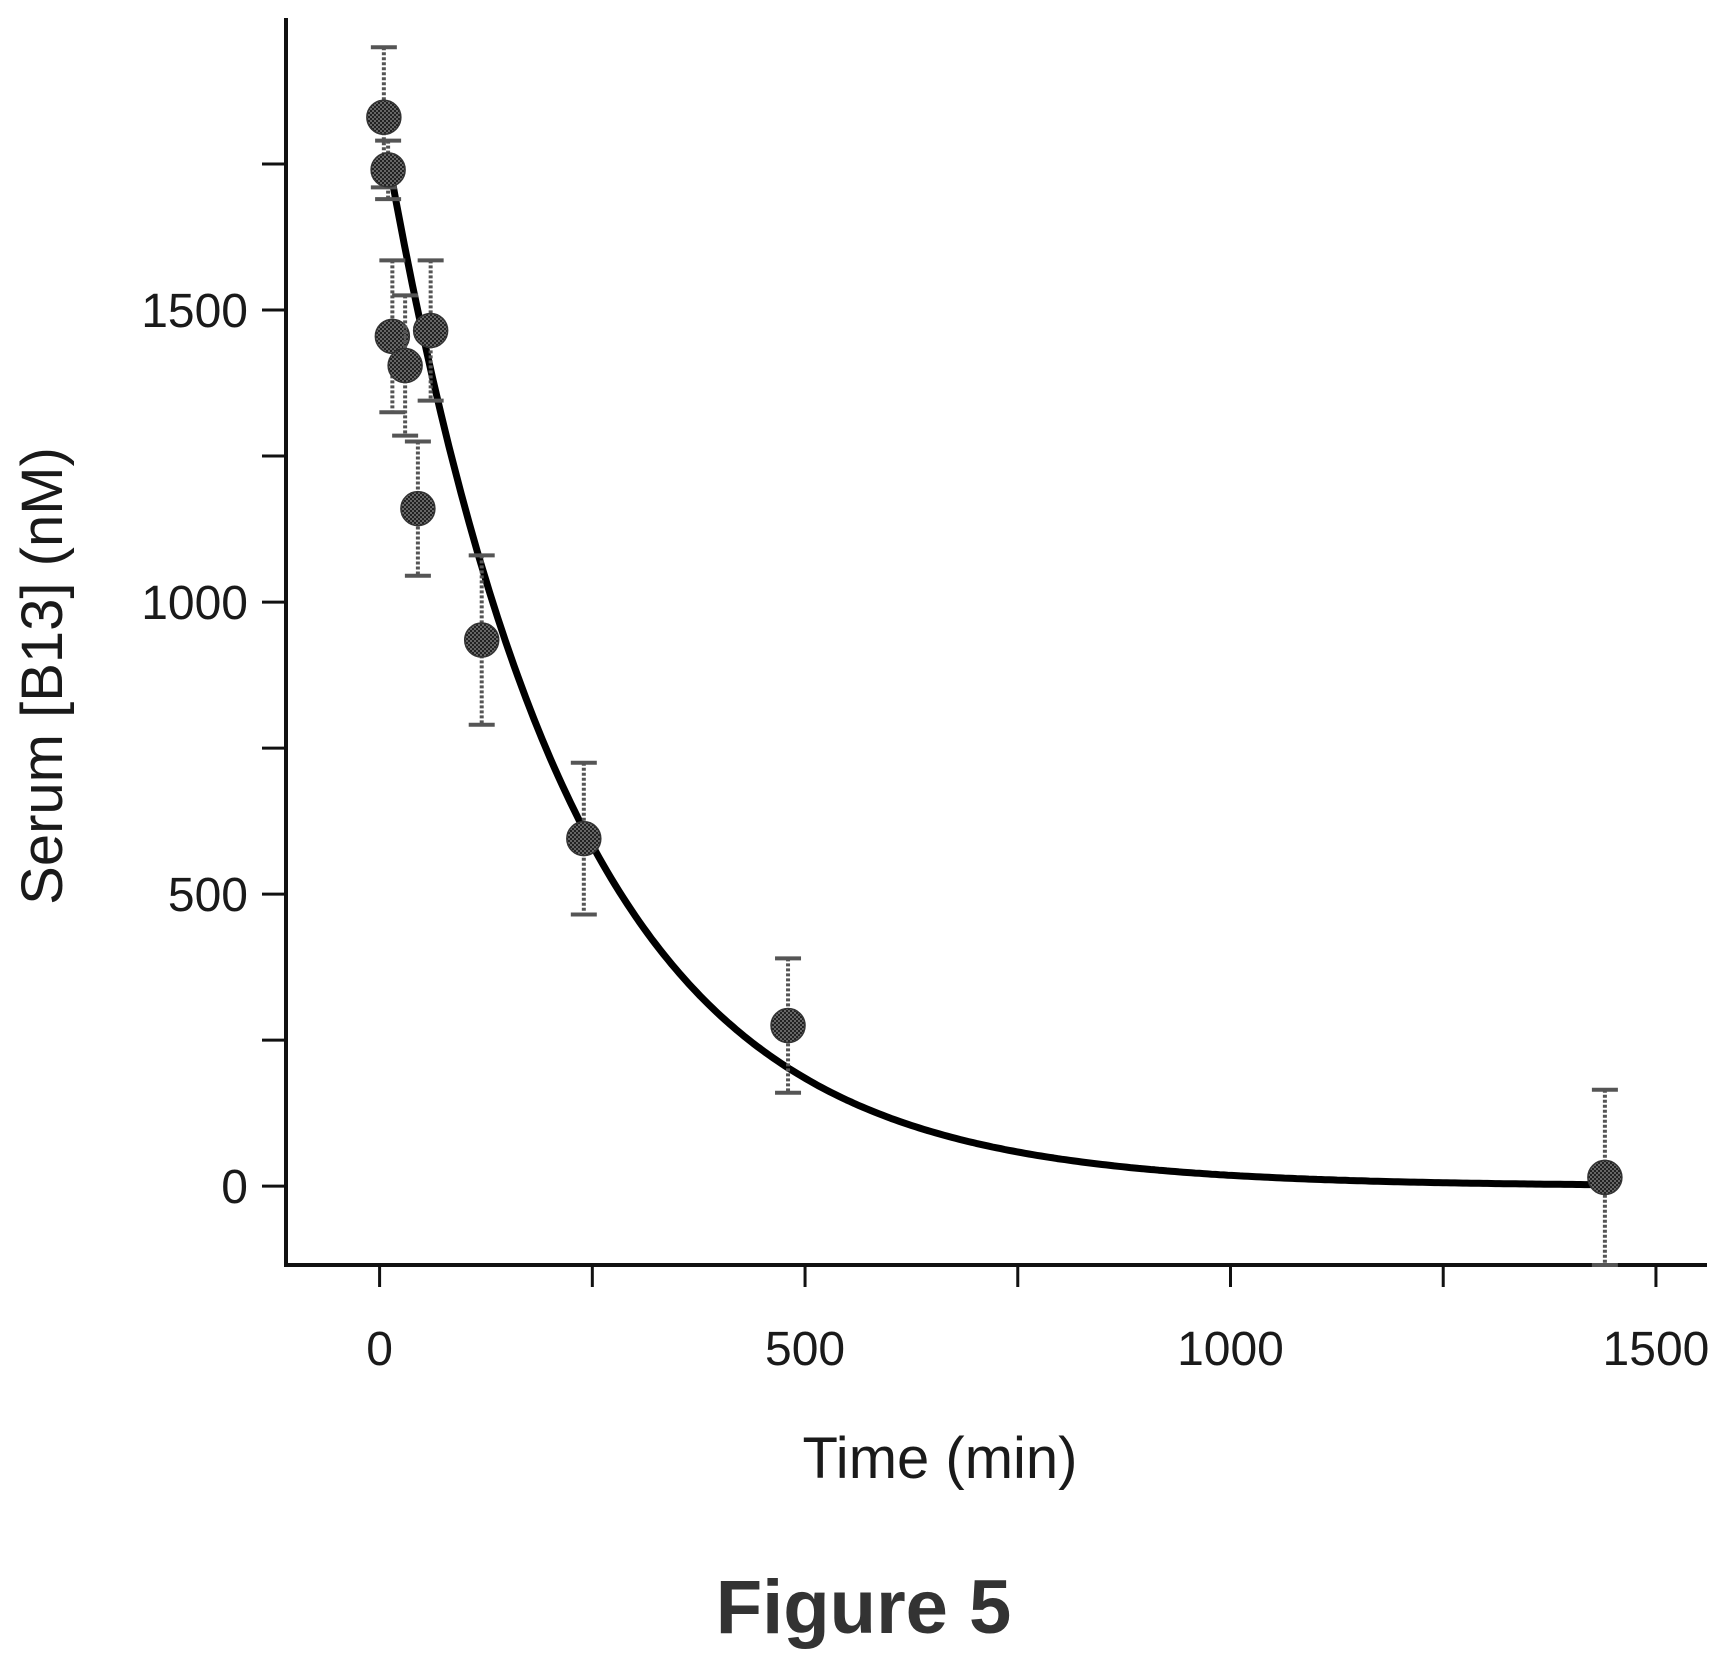 The width and height of the screenshot is (1727, 1680). I want to click on x-tick-label: 0, so click(379, 1349).